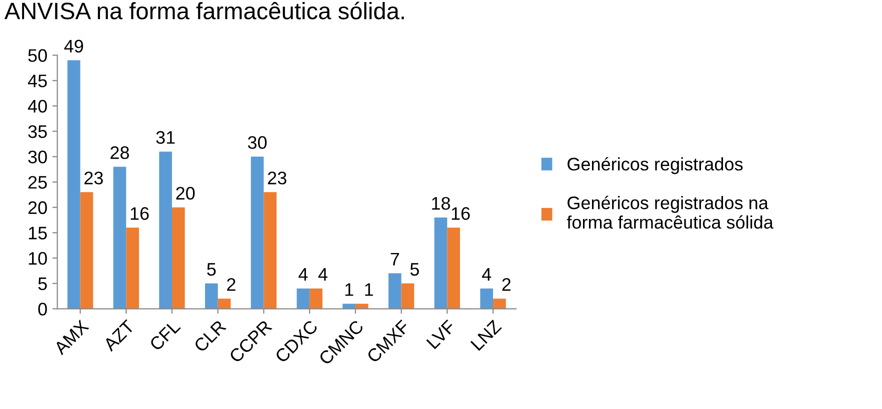 This screenshot has width=882, height=409. I want to click on y-tick-label: 10, so click(37, 258).